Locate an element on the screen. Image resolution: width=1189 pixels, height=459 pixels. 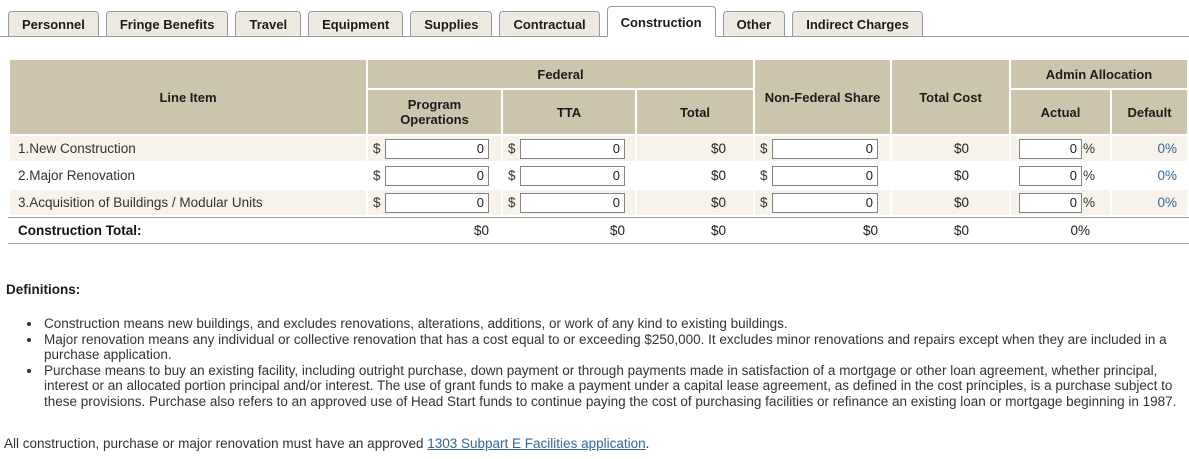
tab-contractual: Contractual is located at coordinates (549, 24).